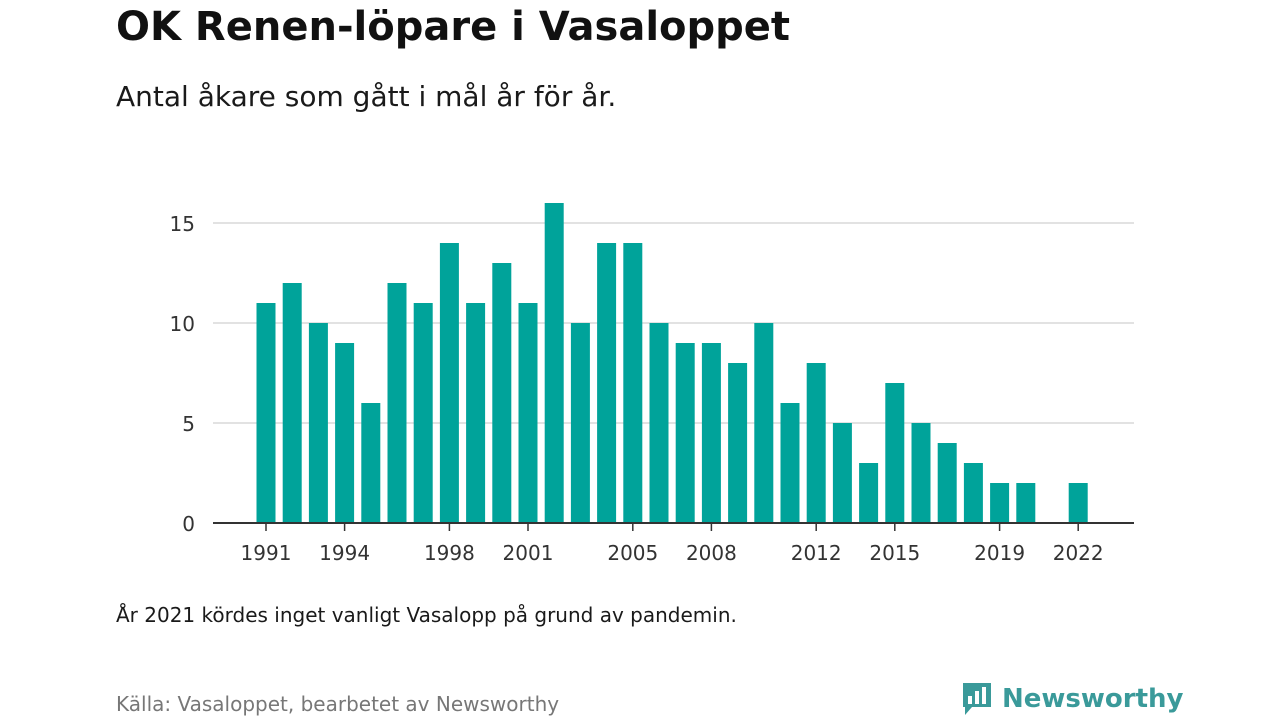 The image size is (1280, 720). Describe the element at coordinates (973, 493) in the screenshot. I see `bar-2018` at that location.